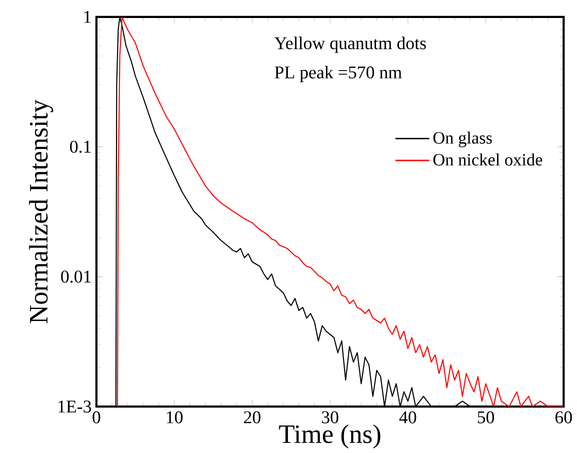 This screenshot has width=577, height=453. I want to click on x-tick-label: 30, so click(330, 417).